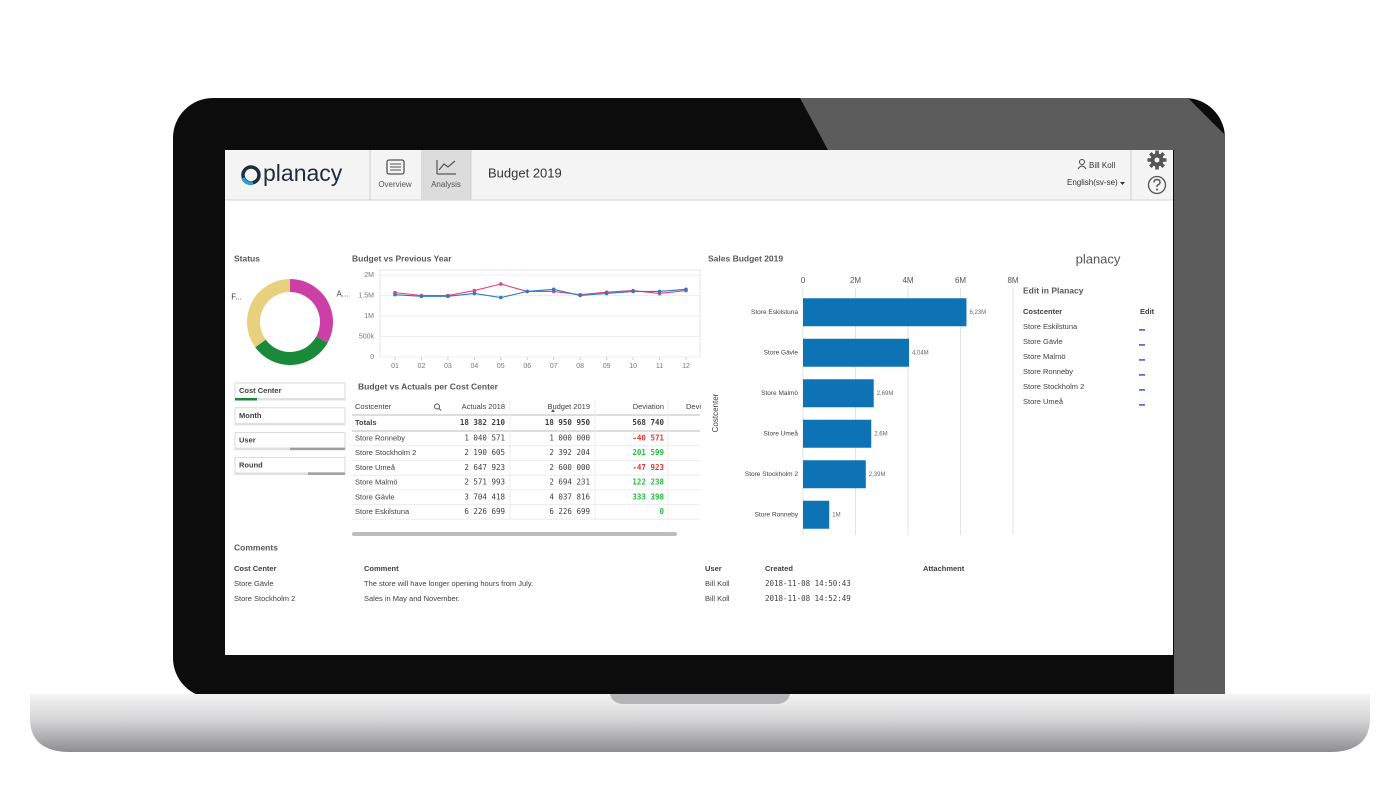 The width and height of the screenshot is (1400, 788). I want to click on filter-label: Cost Center, so click(260, 390).